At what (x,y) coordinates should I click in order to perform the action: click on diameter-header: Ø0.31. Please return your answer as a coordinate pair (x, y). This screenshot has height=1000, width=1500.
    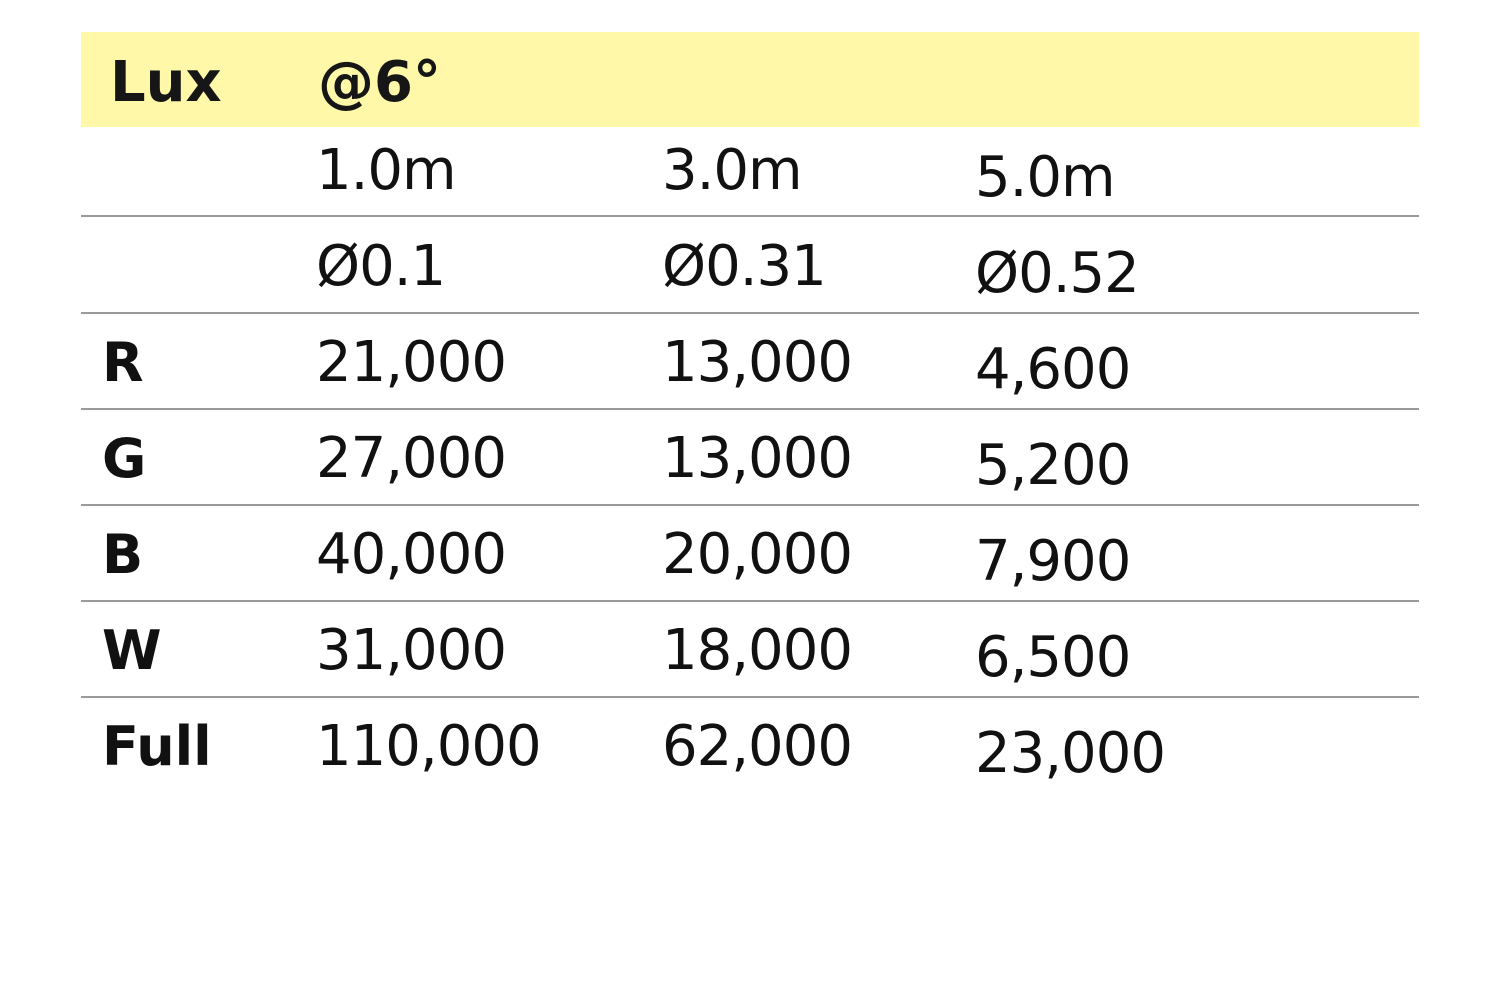
    Looking at the image, I should click on (744, 266).